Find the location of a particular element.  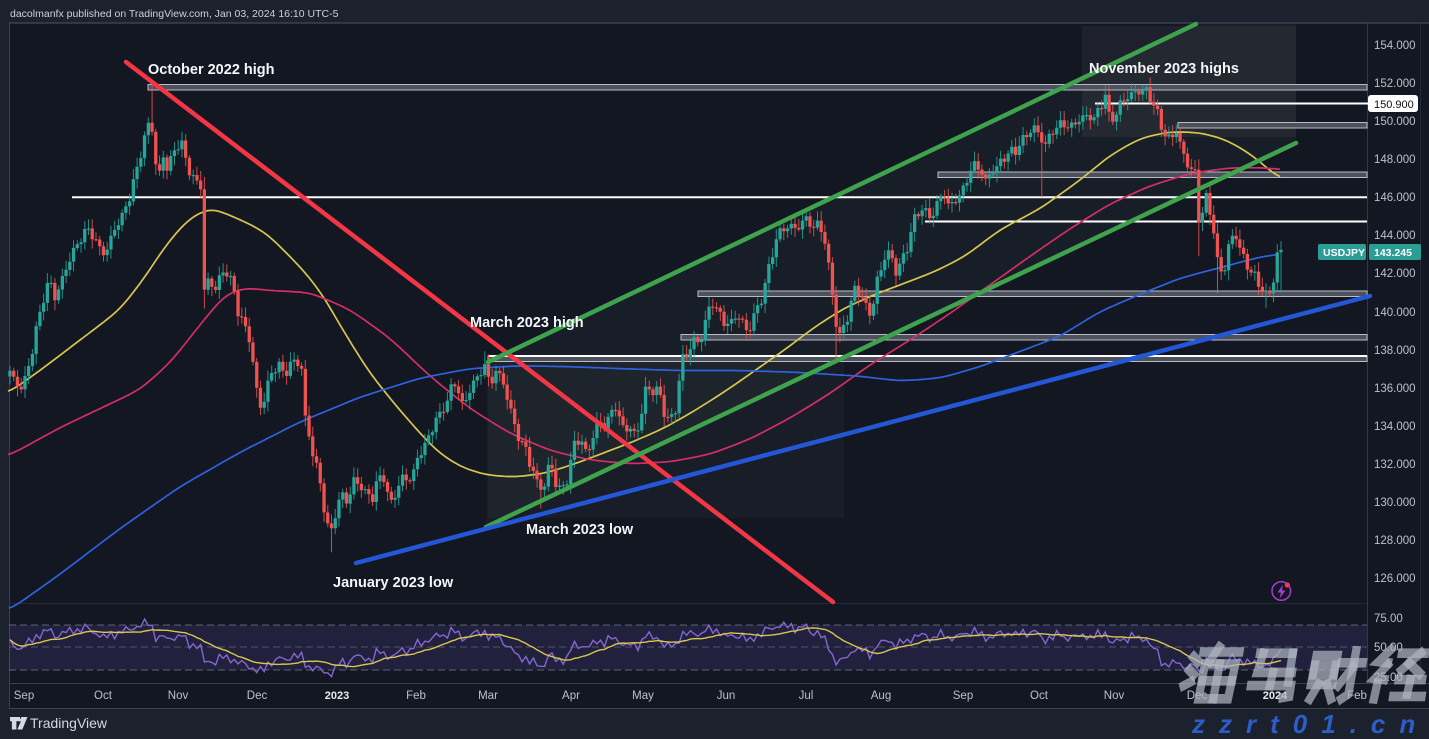

svg-text: Aug is located at coordinates (881, 696).